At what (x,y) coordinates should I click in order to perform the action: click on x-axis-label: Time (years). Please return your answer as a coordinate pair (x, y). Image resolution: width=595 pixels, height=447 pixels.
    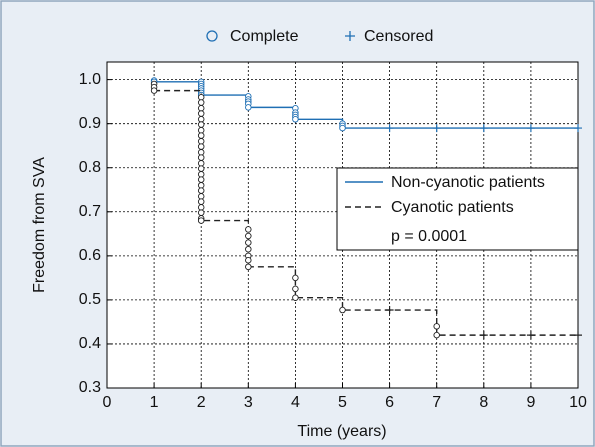
    Looking at the image, I should click on (341, 431).